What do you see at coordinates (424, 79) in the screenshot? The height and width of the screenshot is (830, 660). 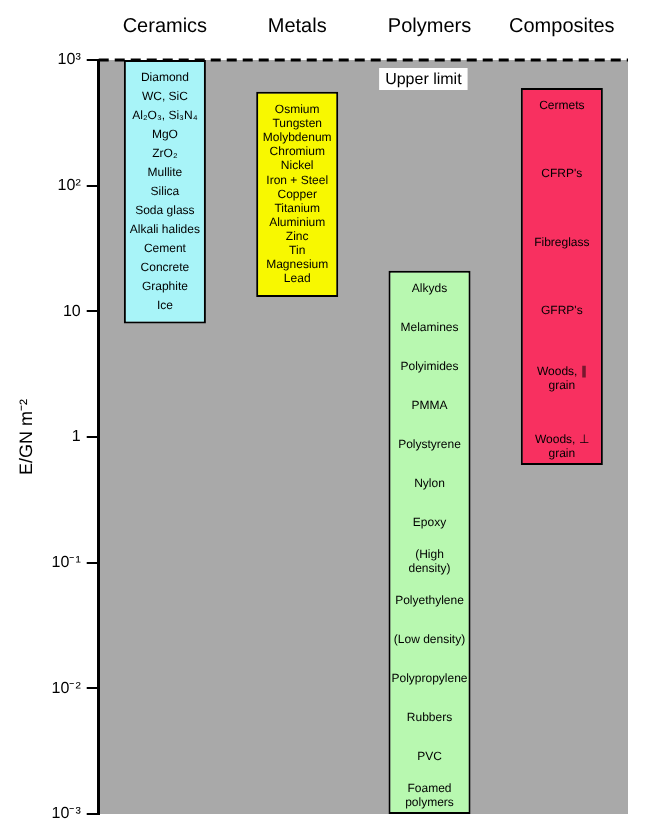 I see `ref-line-label: Upper limit` at bounding box center [424, 79].